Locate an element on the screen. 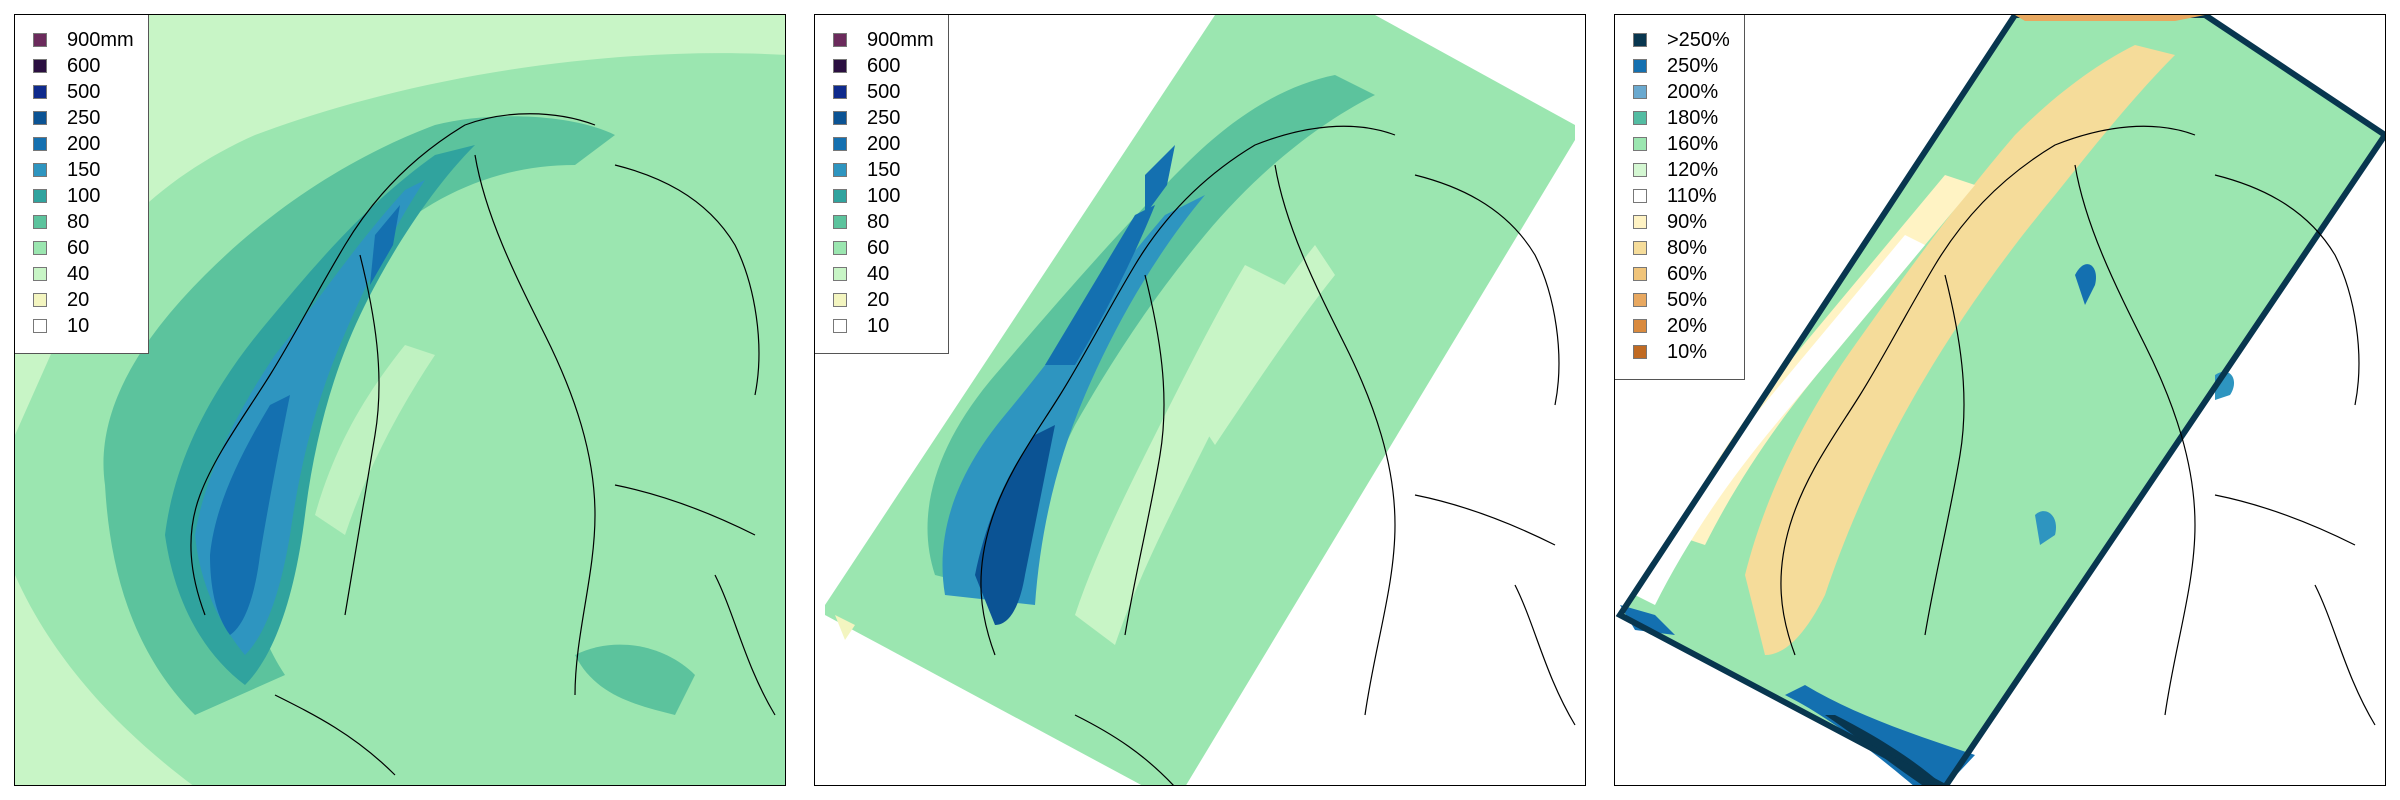 The width and height of the screenshot is (2400, 800). legend-label: 250% is located at coordinates (1693, 66).